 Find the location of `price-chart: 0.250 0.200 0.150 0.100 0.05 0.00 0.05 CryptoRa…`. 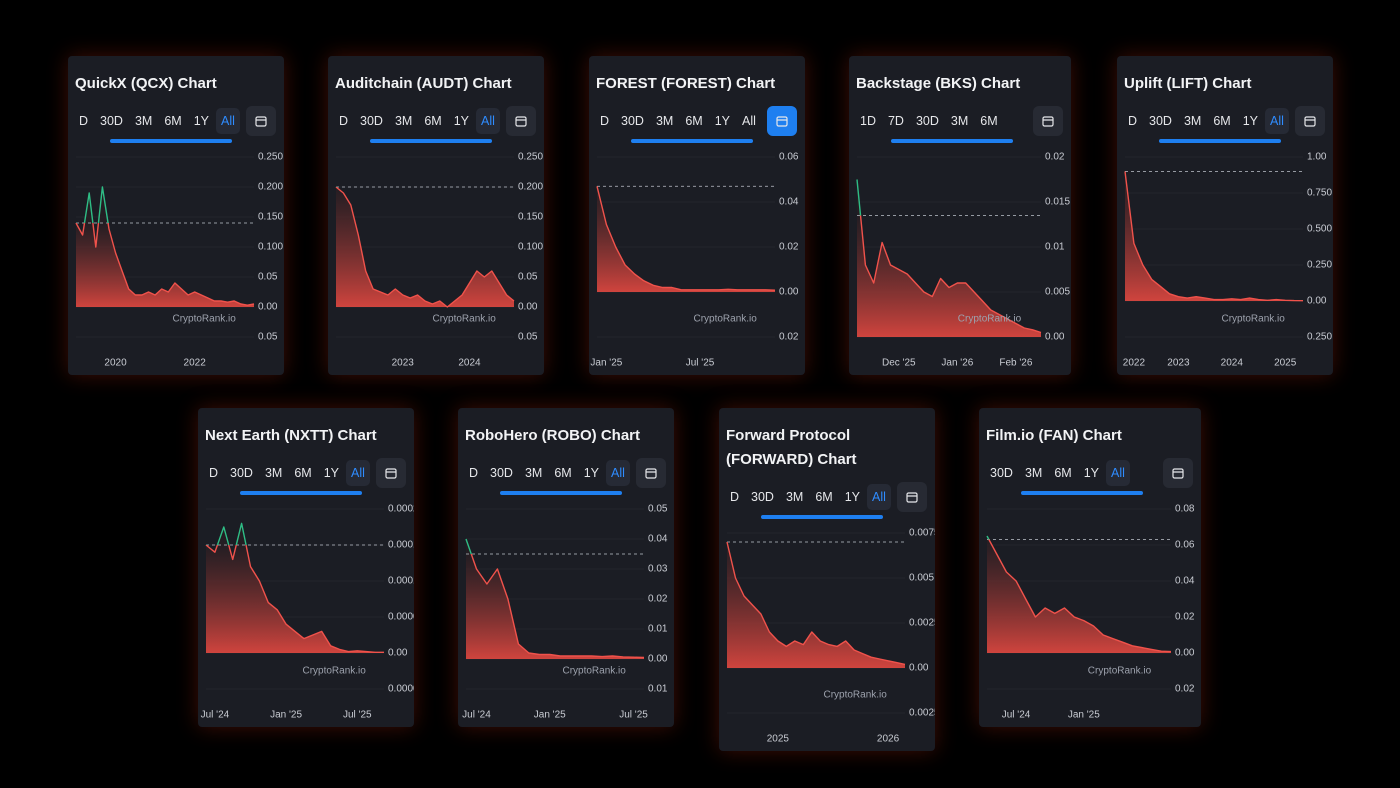

price-chart: 0.250 0.200 0.150 0.100 0.05 0.00 0.05 CryptoRa… is located at coordinates (179, 260).